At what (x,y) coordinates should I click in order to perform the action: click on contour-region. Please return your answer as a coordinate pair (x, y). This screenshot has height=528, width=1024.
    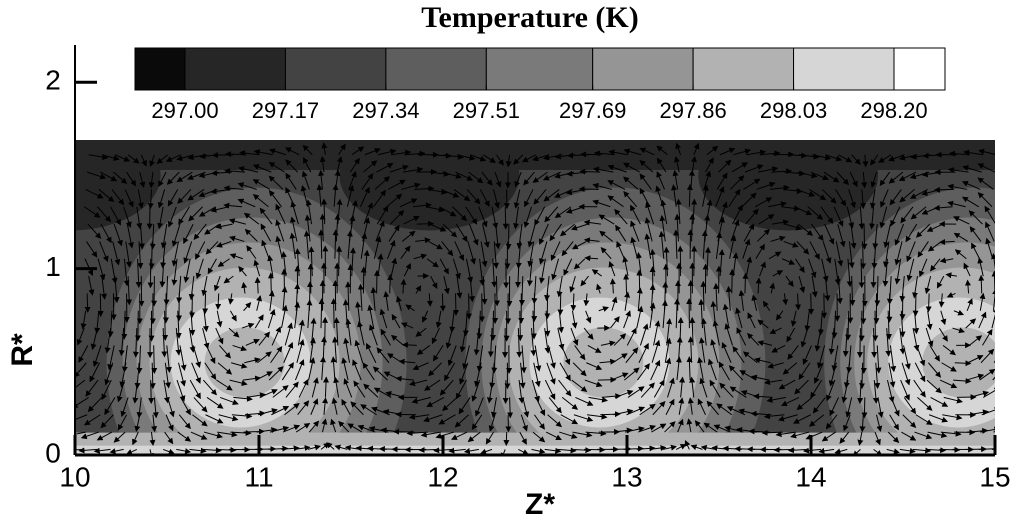
    Looking at the image, I should click on (429, 185).